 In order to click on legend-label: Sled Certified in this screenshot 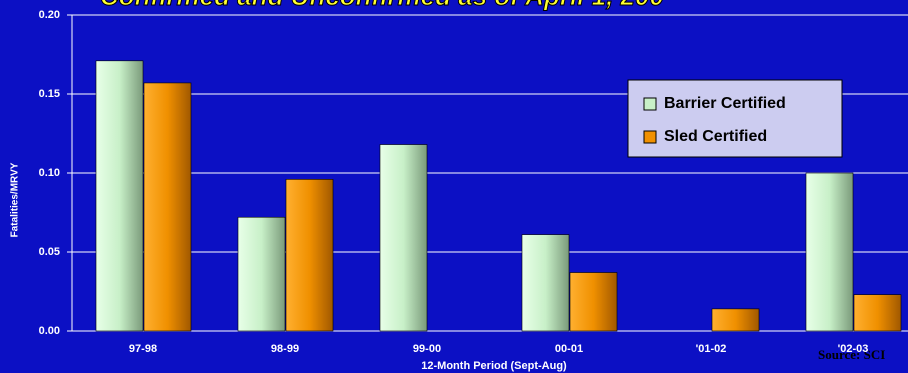, I will do `click(715, 136)`.